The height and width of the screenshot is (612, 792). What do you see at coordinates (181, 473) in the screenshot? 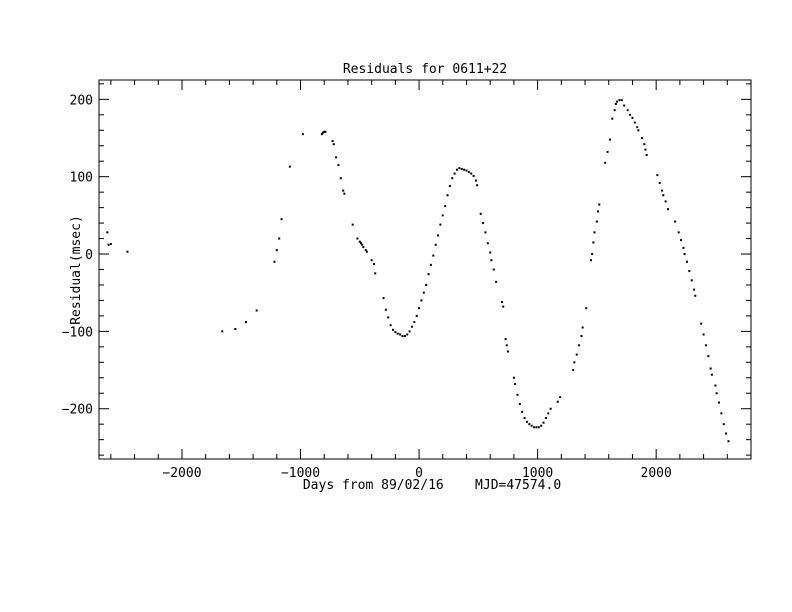
I see `x-tick-label: −2000` at bounding box center [181, 473].